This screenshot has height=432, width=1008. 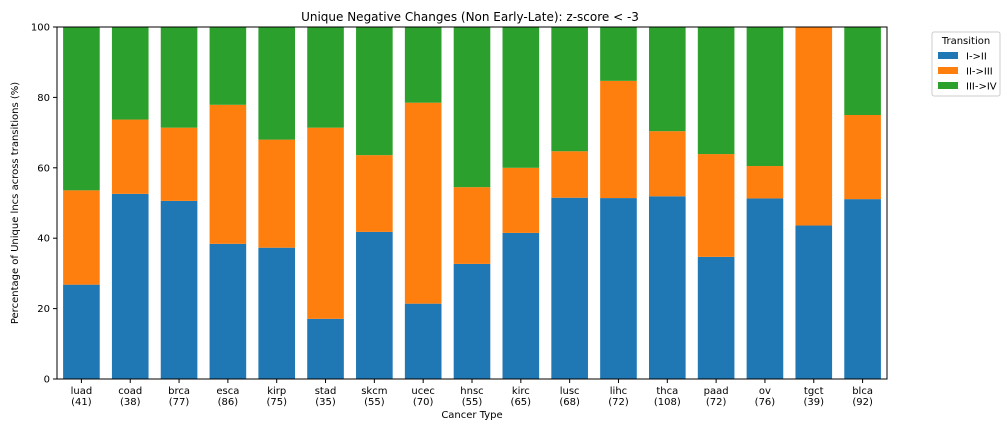 What do you see at coordinates (227, 391) in the screenshot?
I see `x-tick-label: esca` at bounding box center [227, 391].